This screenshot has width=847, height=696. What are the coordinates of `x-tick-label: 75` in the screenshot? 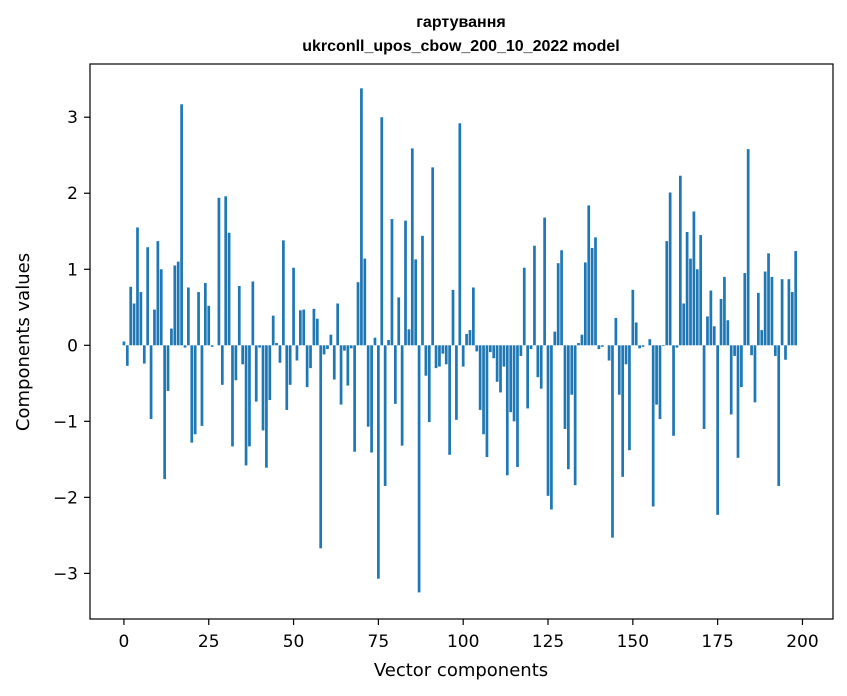 It's located at (379, 642).